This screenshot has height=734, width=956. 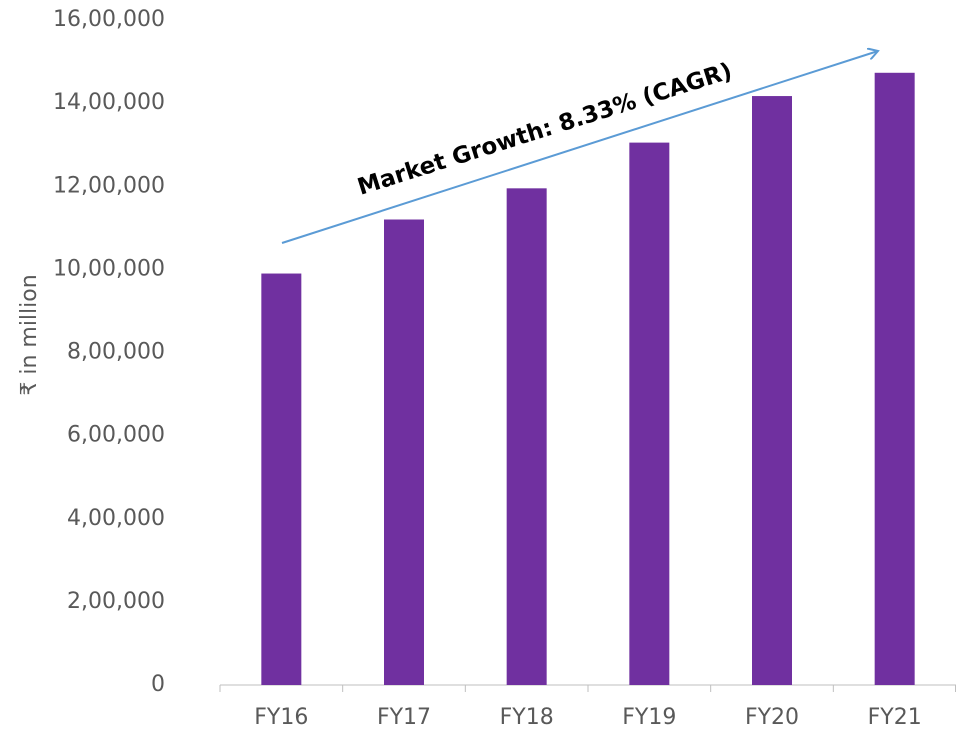 I want to click on y-tick-label: 6,00,000, so click(x=116, y=435).